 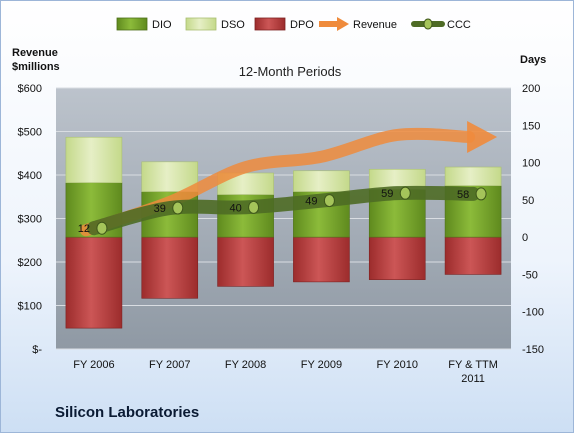 What do you see at coordinates (160, 209) in the screenshot?
I see `ccc-data-label: 39` at bounding box center [160, 209].